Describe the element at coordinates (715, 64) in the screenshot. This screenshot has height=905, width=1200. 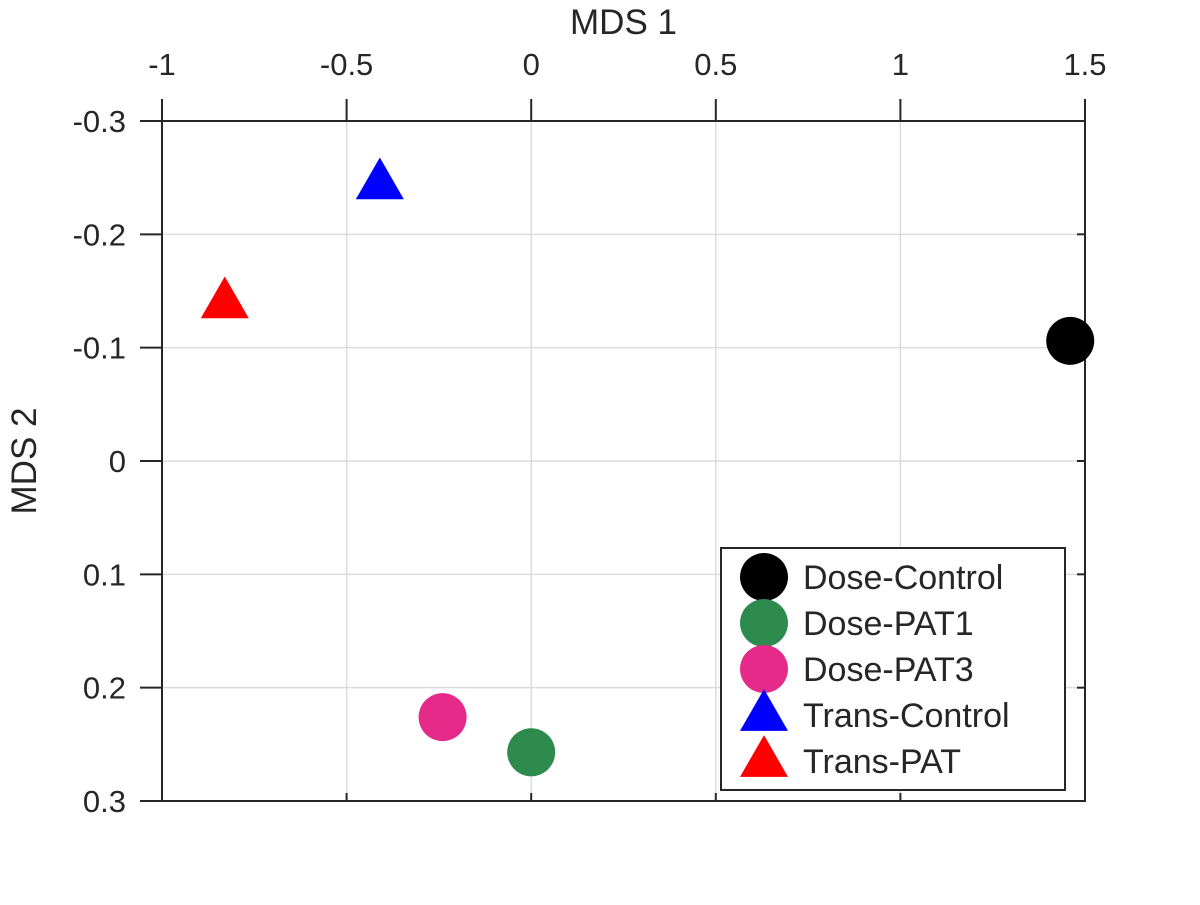
I see `x-tick-label: 0.5` at that location.